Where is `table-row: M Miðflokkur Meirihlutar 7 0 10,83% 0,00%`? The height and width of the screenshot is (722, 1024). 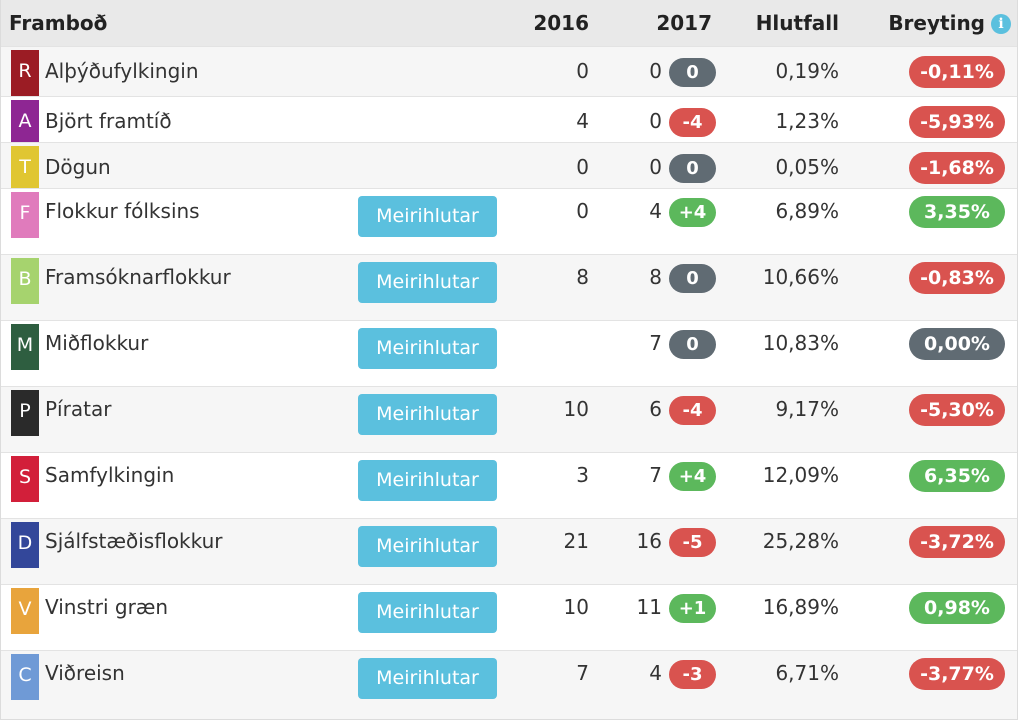
table-row: M Miðflokkur Meirihlutar 7 0 10,83% 0,00% is located at coordinates (509, 353).